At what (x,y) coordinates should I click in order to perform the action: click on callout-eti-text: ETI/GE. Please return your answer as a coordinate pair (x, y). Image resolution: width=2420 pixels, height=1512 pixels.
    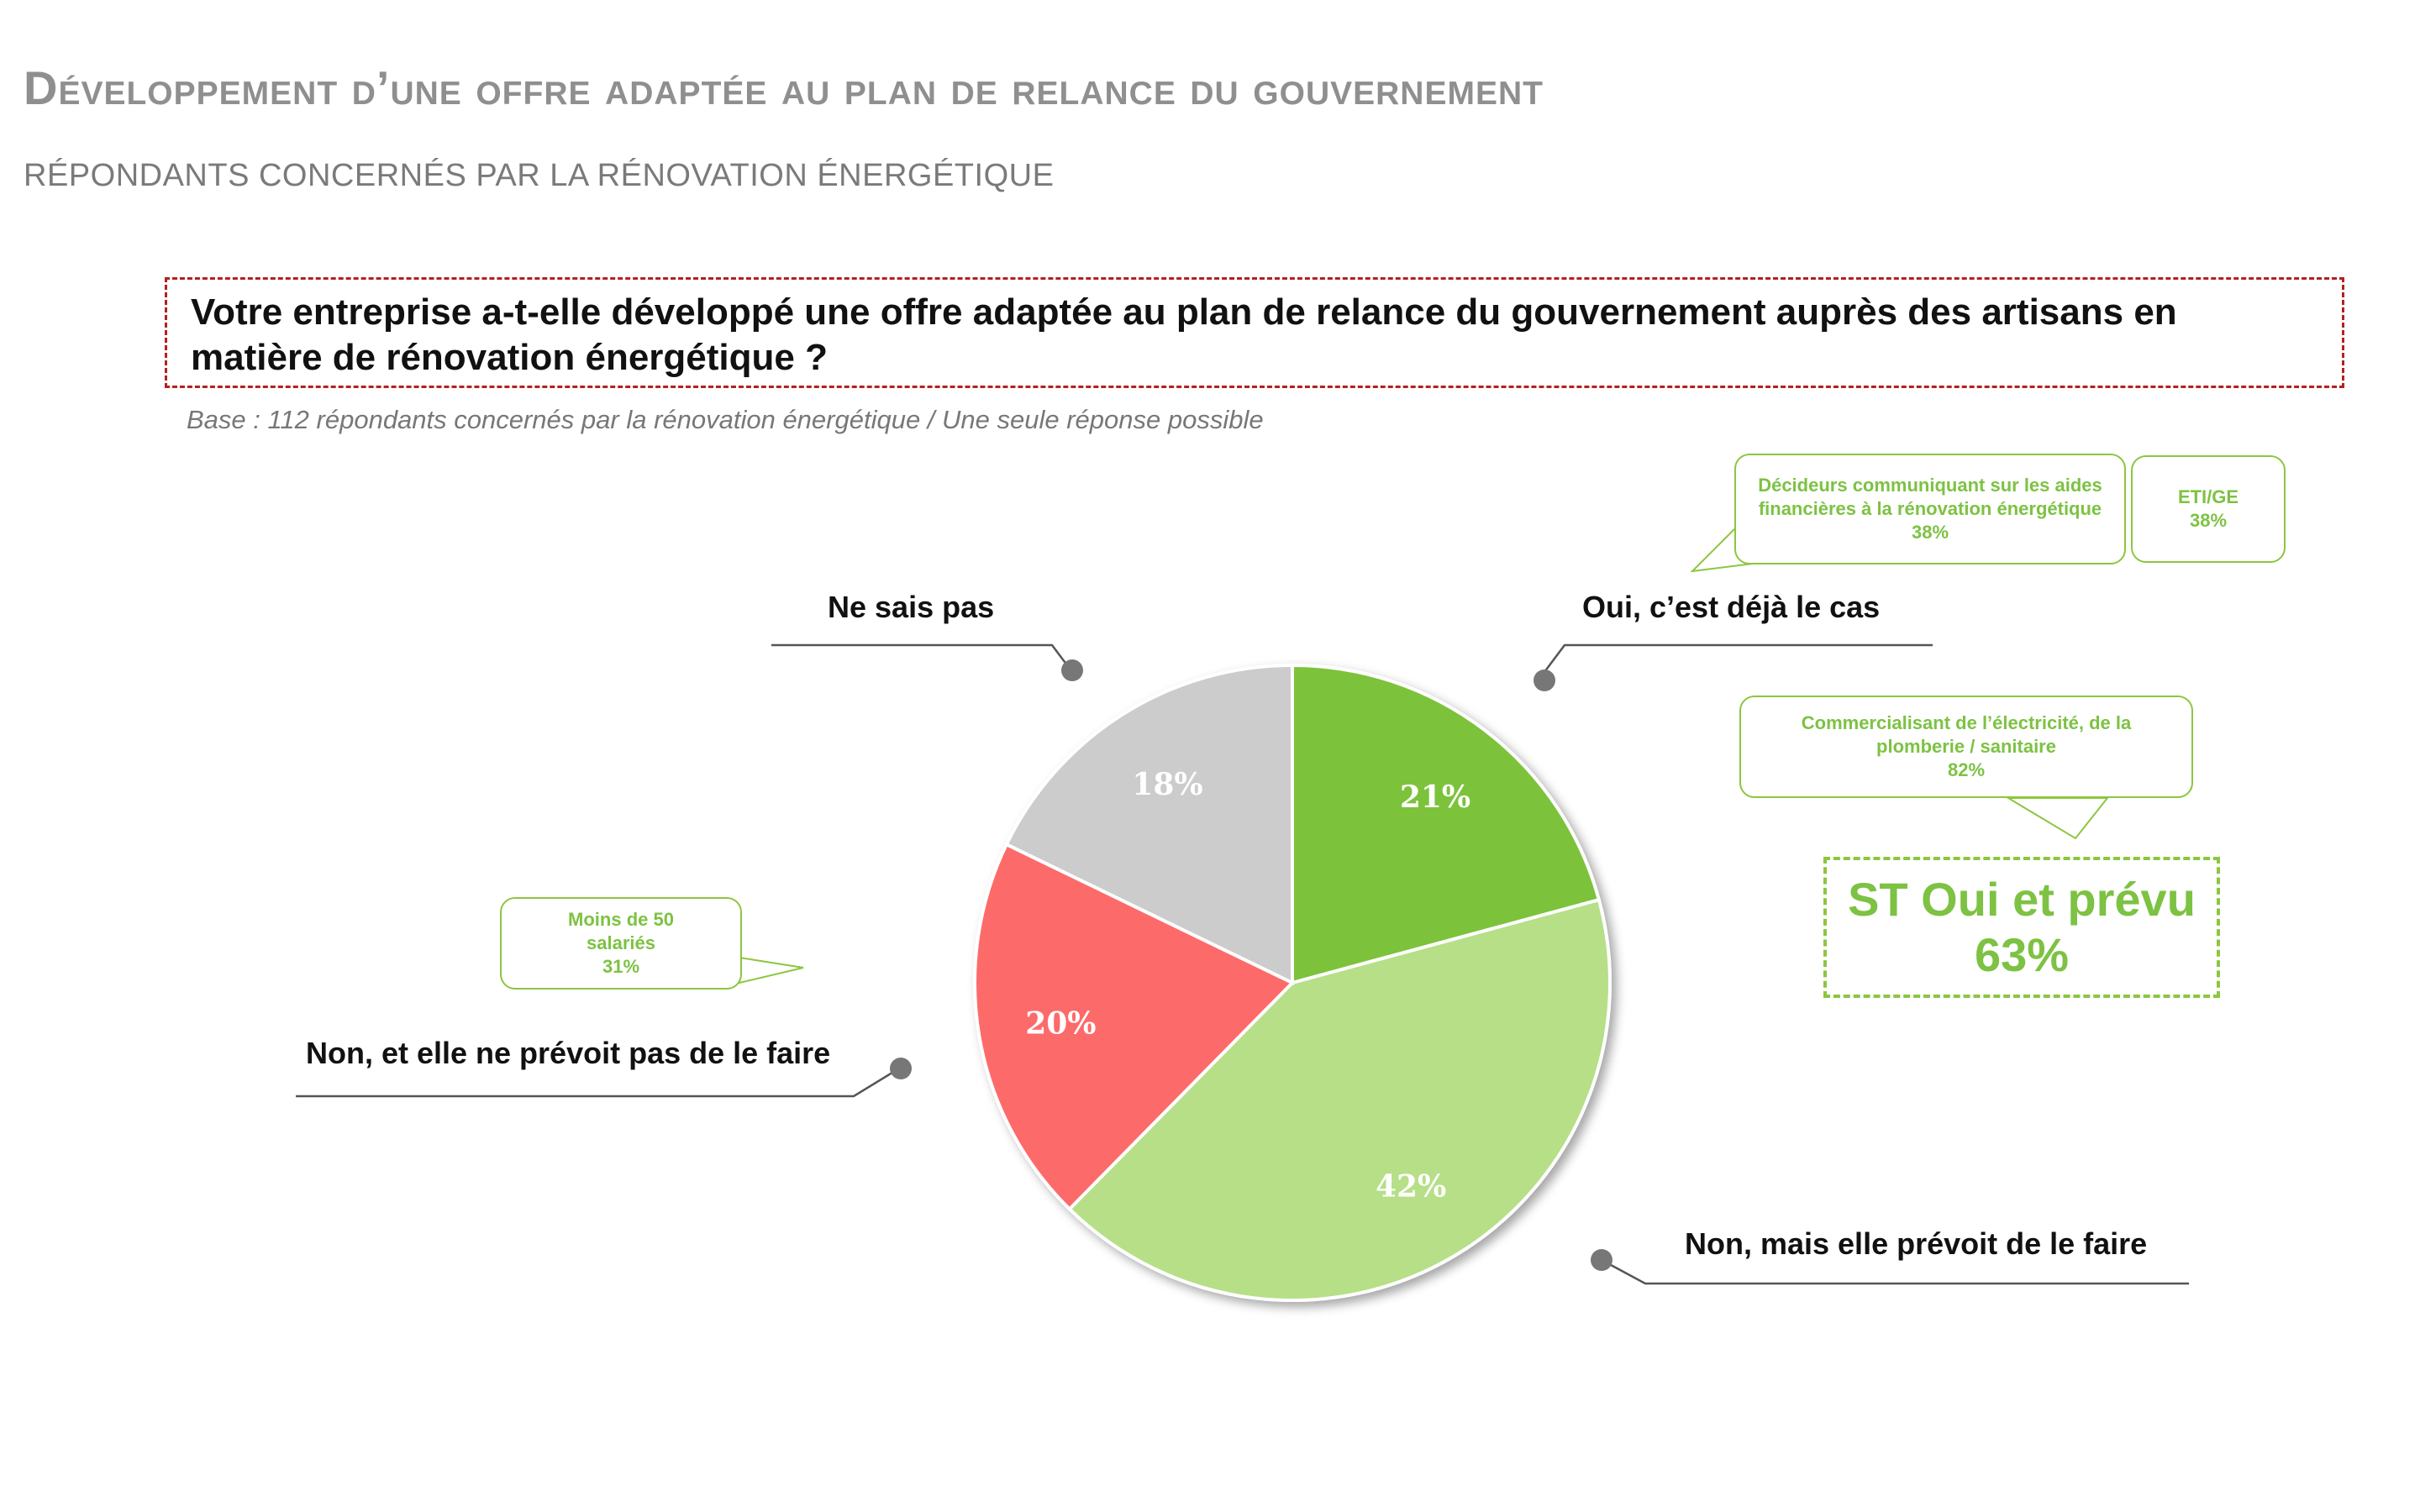
    Looking at the image, I should click on (2208, 496).